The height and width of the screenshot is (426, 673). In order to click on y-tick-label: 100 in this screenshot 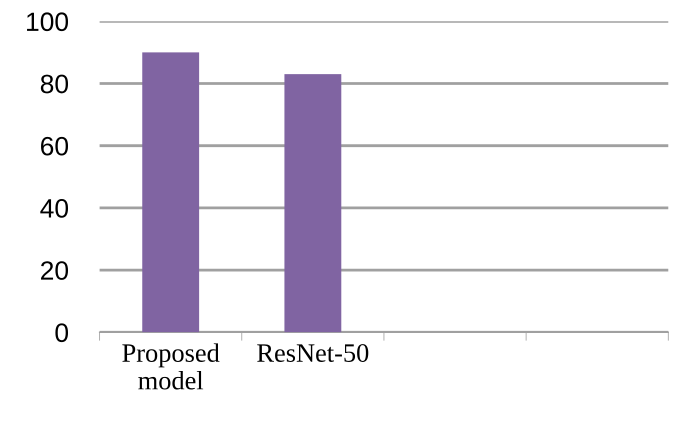, I will do `click(47, 22)`.